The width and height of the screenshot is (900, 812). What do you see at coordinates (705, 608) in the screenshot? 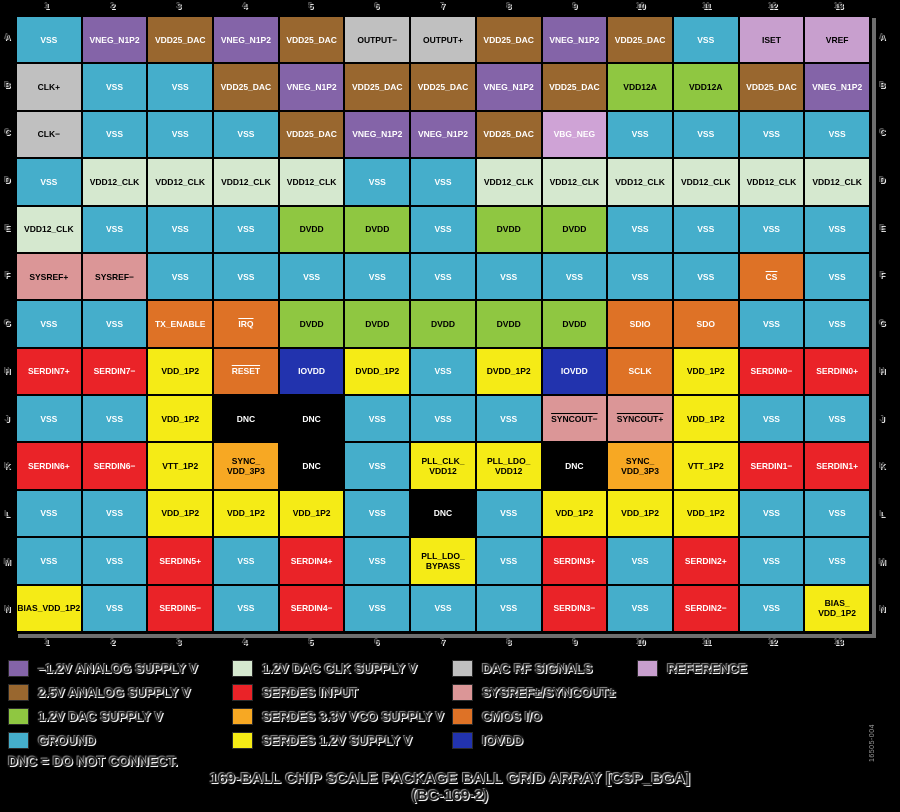
I see `ball-N11: SERDIN2−` at bounding box center [705, 608].